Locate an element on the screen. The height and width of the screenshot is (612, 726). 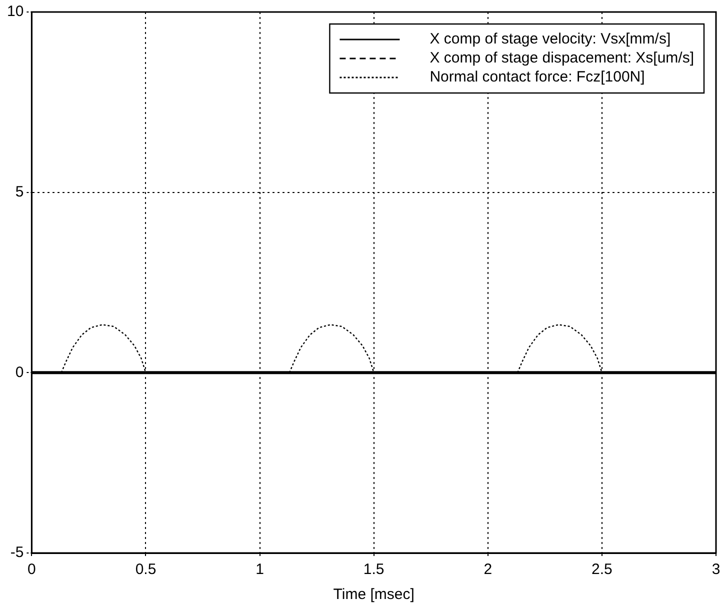
legend-label: X comp of stage velocity: Vsx[mm/s] is located at coordinates (550, 39).